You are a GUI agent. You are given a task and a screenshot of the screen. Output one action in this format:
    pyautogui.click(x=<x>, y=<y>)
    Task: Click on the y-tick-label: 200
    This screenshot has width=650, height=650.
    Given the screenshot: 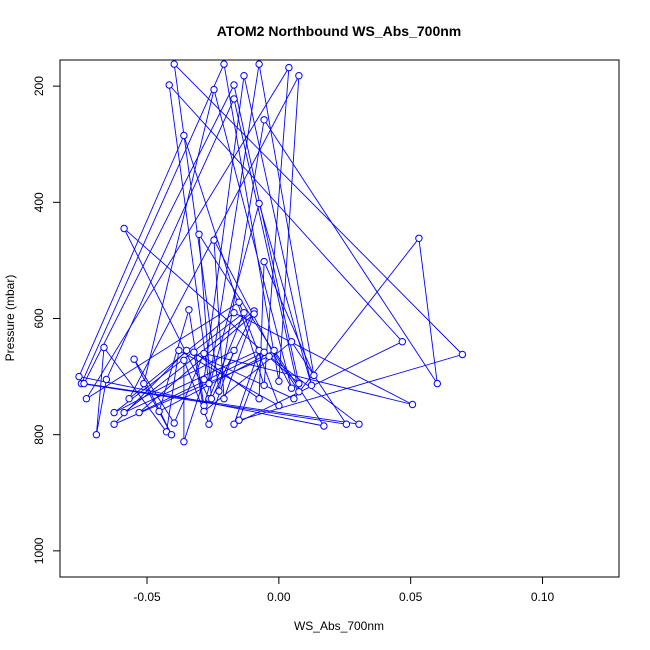 What is the action you would take?
    pyautogui.click(x=39, y=86)
    